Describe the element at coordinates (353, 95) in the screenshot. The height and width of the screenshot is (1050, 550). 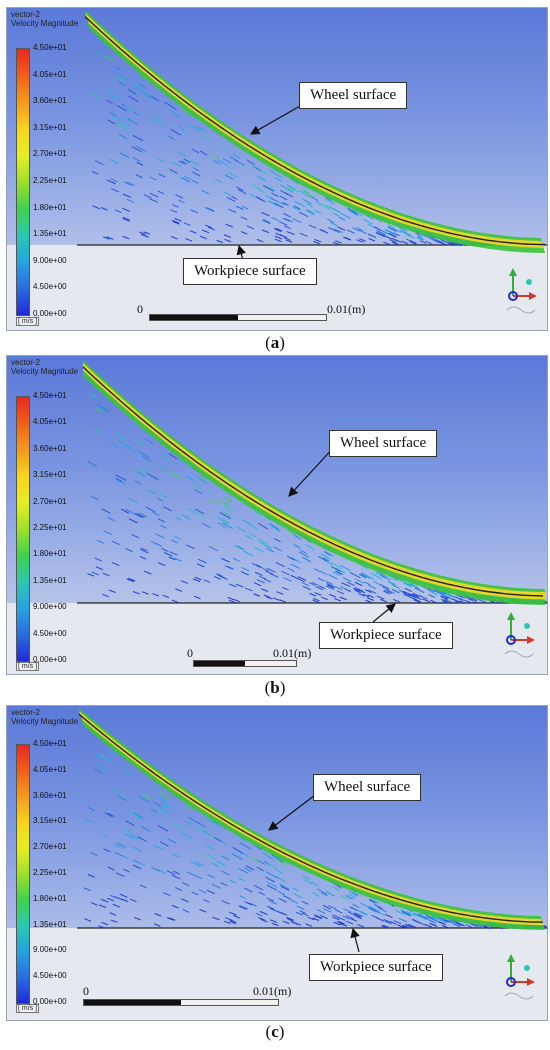
I see `wheel-surface-label-a: Wheel surface` at that location.